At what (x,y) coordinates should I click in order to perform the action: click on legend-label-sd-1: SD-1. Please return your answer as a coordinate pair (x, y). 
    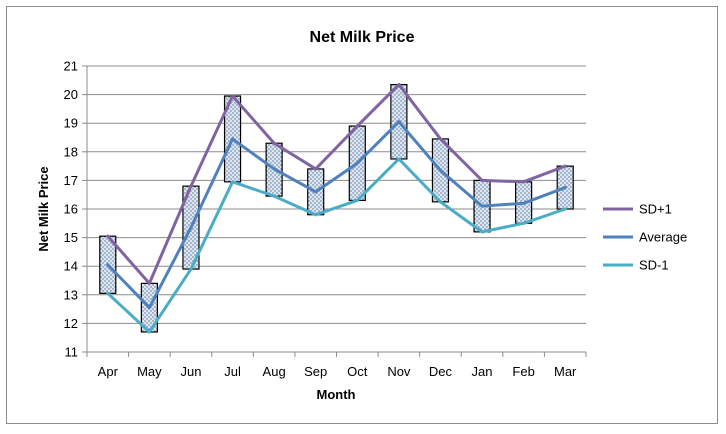
    Looking at the image, I should click on (654, 265).